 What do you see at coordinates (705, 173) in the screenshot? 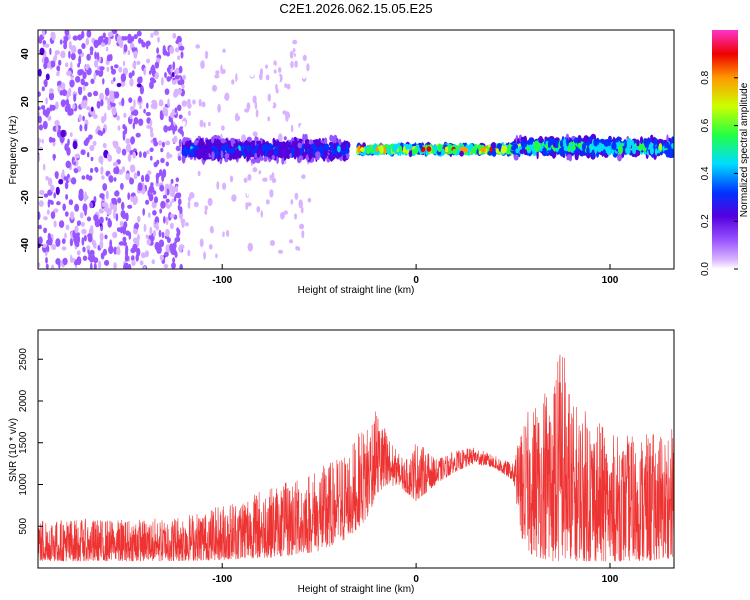
I see `colorbar-tick-label: 0.4` at bounding box center [705, 173].